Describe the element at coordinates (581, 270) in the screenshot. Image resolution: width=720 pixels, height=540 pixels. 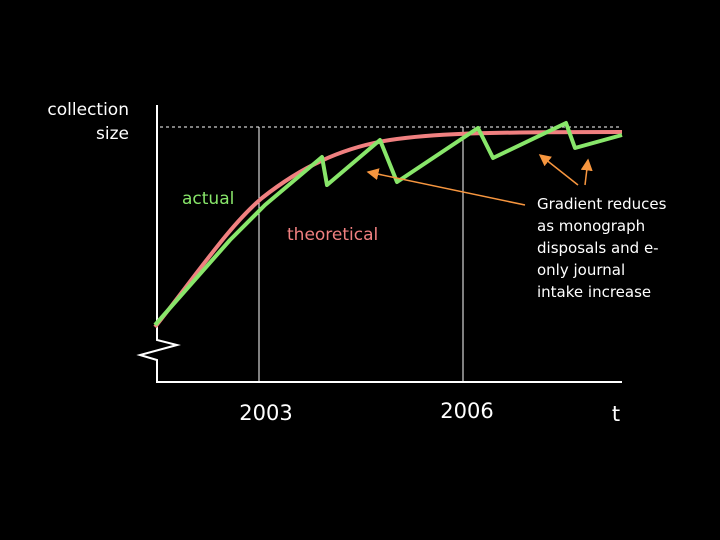
I see `annotation-line: only journal` at that location.